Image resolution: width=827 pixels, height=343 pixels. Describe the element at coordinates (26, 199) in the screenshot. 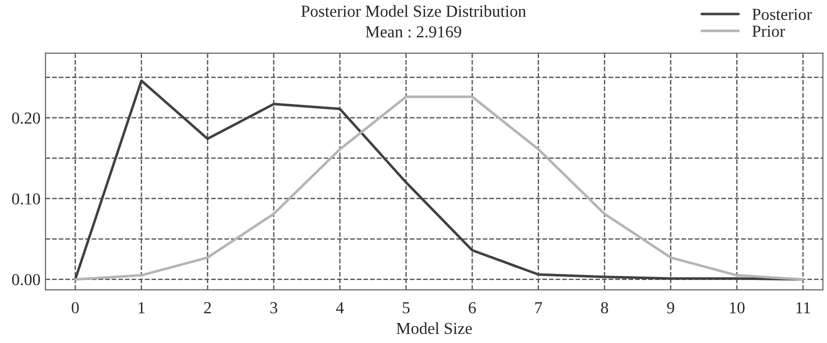

I see `y-tick-label: 0.10` at that location.